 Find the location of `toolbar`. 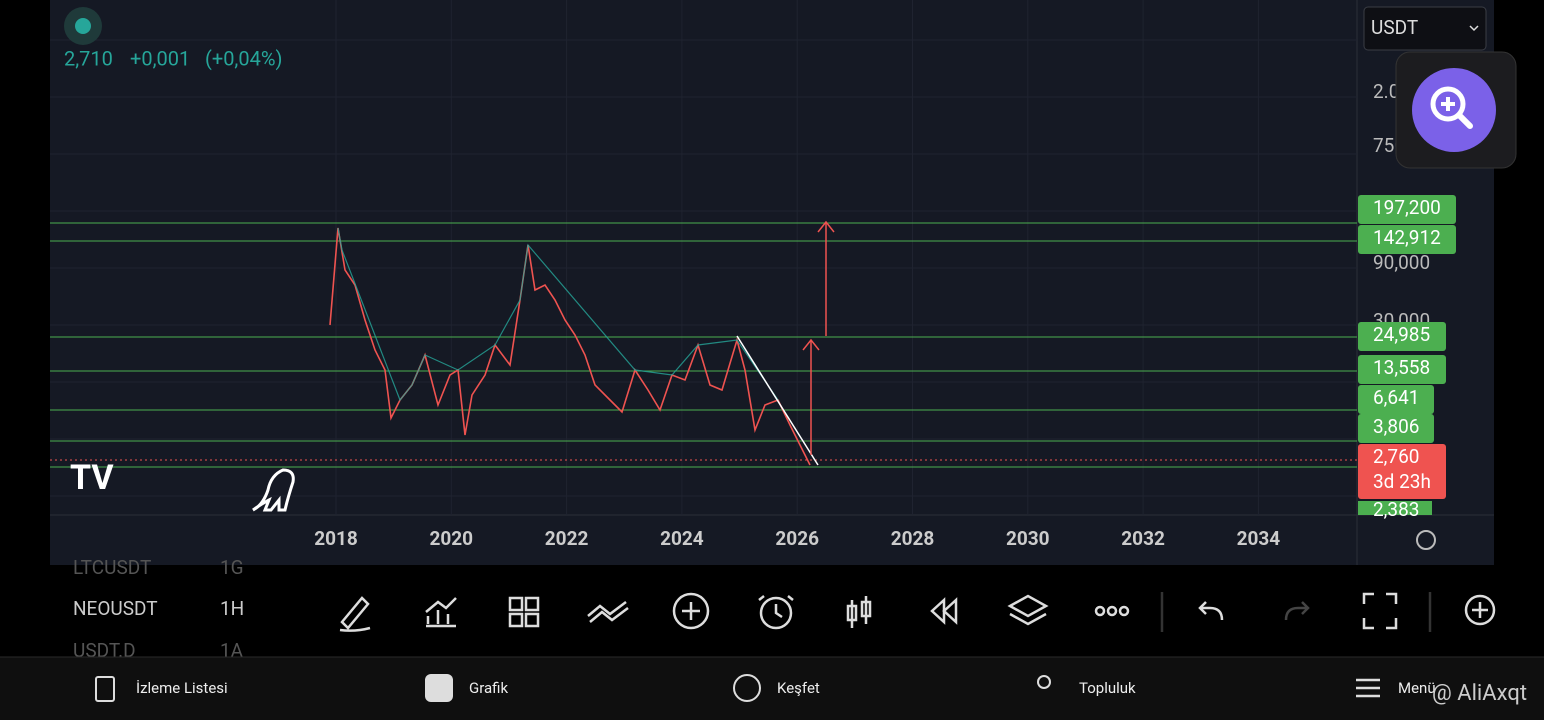

toolbar is located at coordinates (917, 612).